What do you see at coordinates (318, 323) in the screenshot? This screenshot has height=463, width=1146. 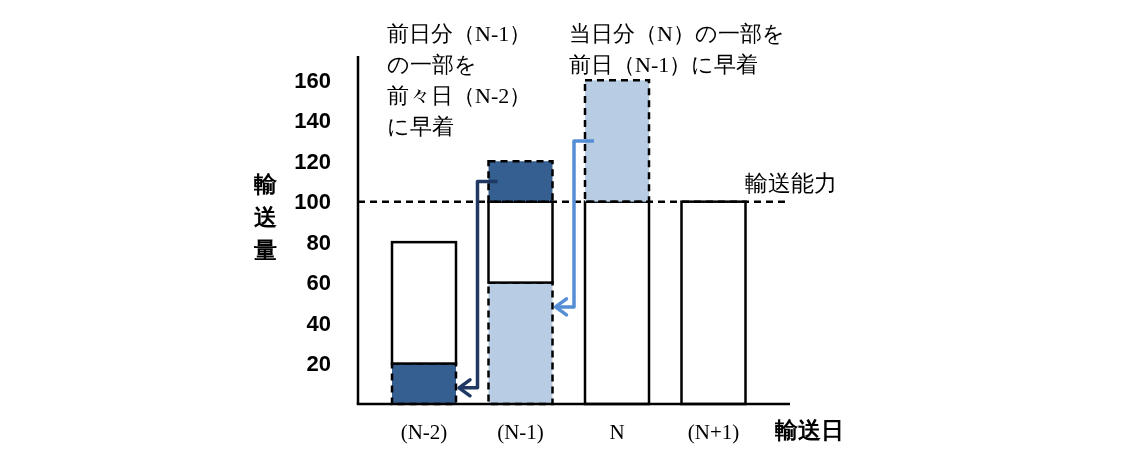 I see `y-tick-label: 40` at bounding box center [318, 323].